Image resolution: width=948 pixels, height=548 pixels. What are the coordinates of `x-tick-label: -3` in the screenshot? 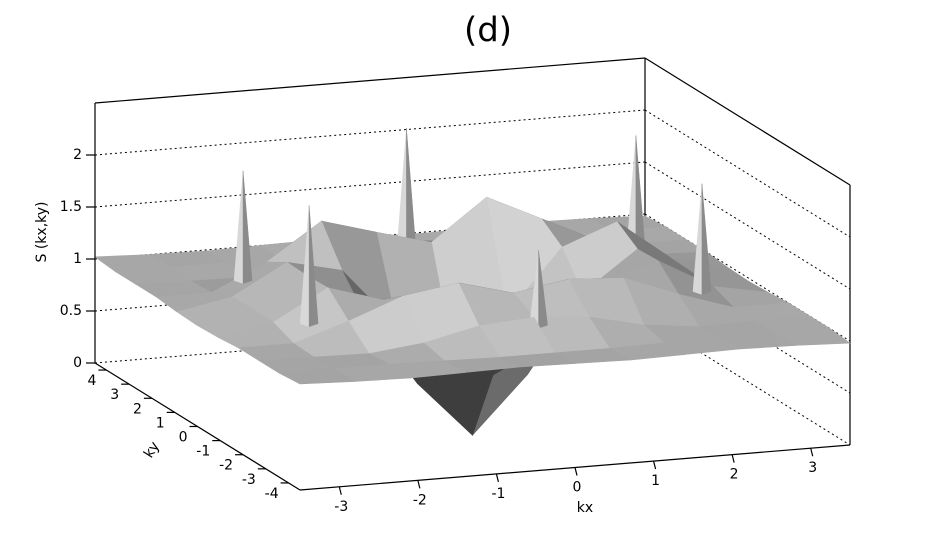 It's located at (341, 507).